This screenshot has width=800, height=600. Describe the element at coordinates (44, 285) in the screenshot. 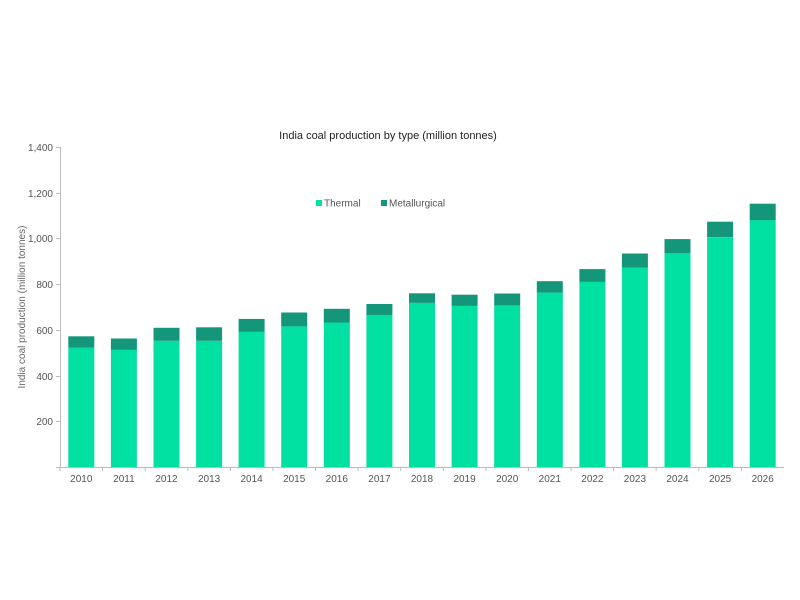

I see `y-tick-label: 800` at that location.